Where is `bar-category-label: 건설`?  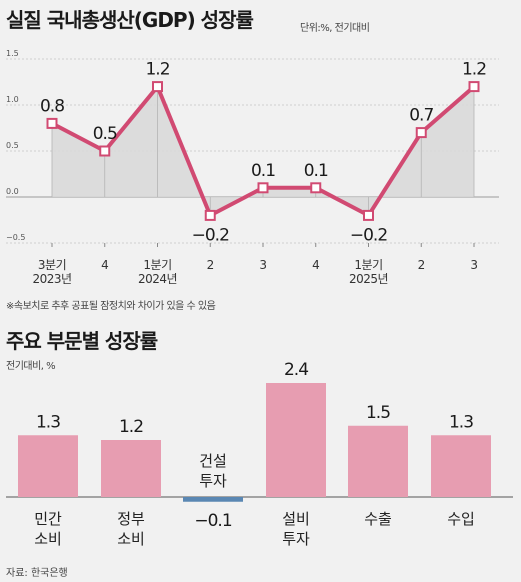 bar-category-label: 건설 is located at coordinates (213, 461).